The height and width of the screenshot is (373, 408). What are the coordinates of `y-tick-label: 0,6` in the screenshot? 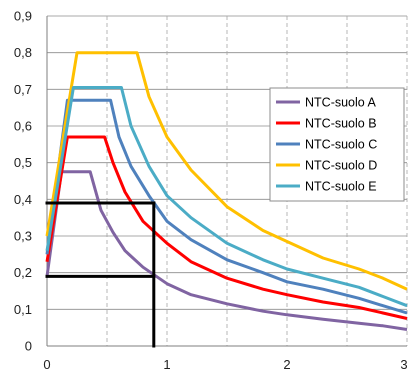 It's located at (23, 126).